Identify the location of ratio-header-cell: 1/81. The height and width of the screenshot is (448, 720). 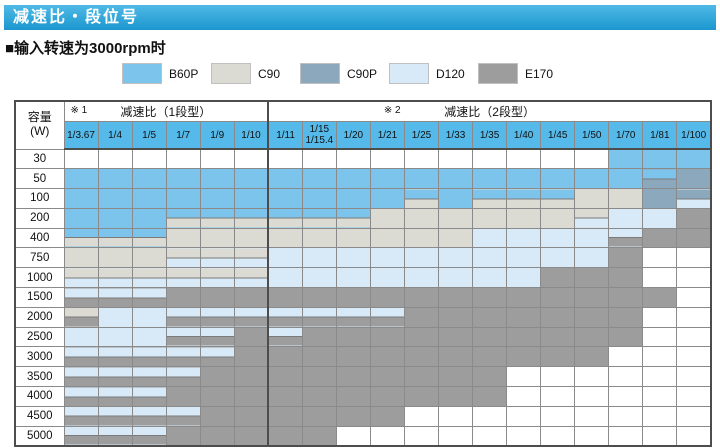
(660, 135).